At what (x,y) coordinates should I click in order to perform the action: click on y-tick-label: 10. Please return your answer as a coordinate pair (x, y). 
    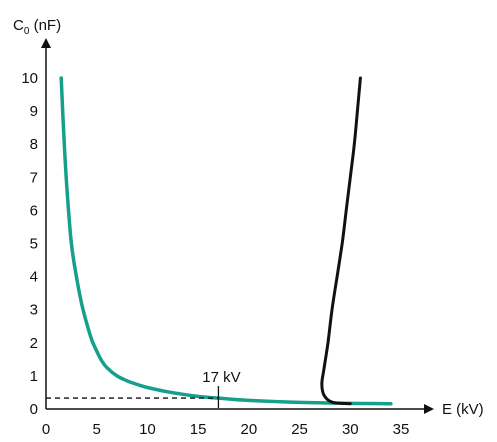
    Looking at the image, I should click on (29, 78).